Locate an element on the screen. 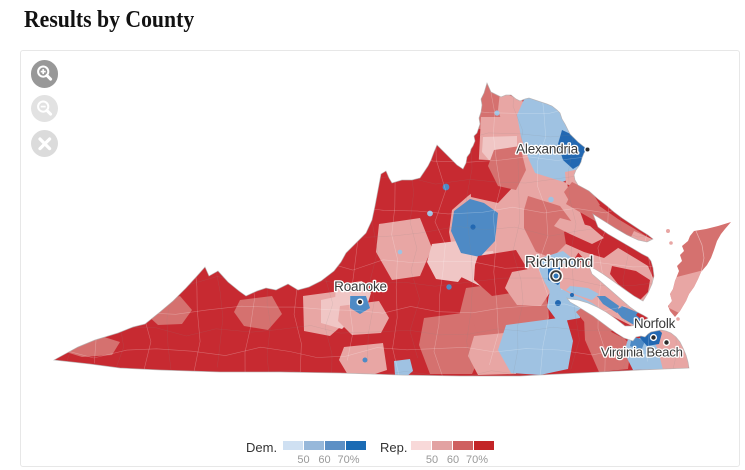 Image resolution: width=745 pixels, height=470 pixels. svg-text: Virginia Beach is located at coordinates (642, 352).